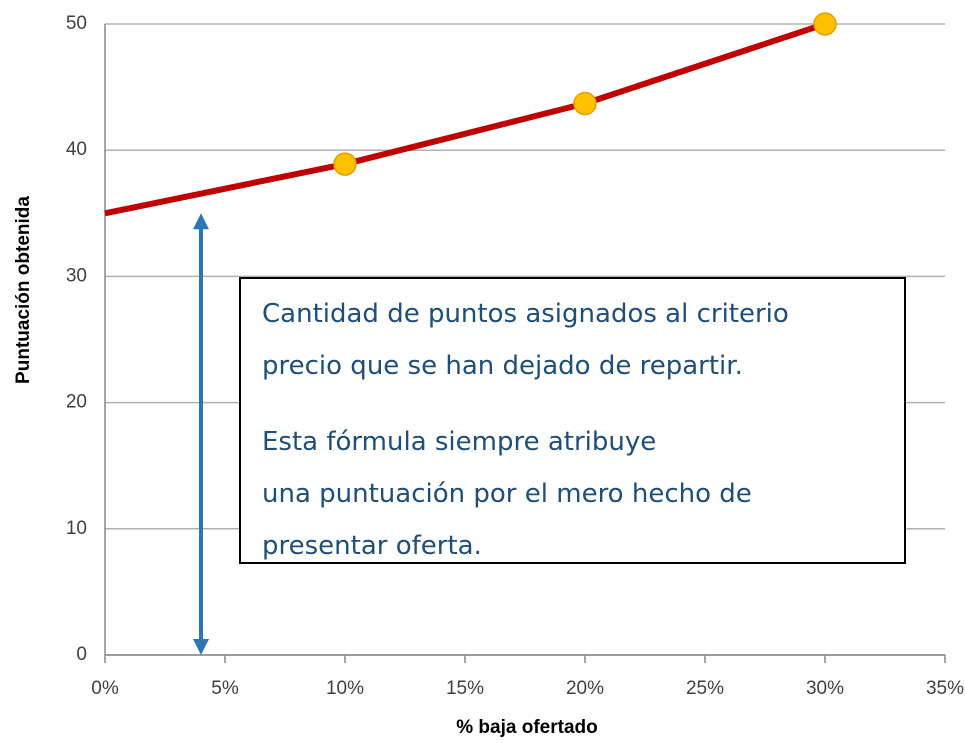 Image resolution: width=965 pixels, height=743 pixels. What do you see at coordinates (23, 290) in the screenshot?
I see `y-axis-title: Puntuación obtenida` at bounding box center [23, 290].